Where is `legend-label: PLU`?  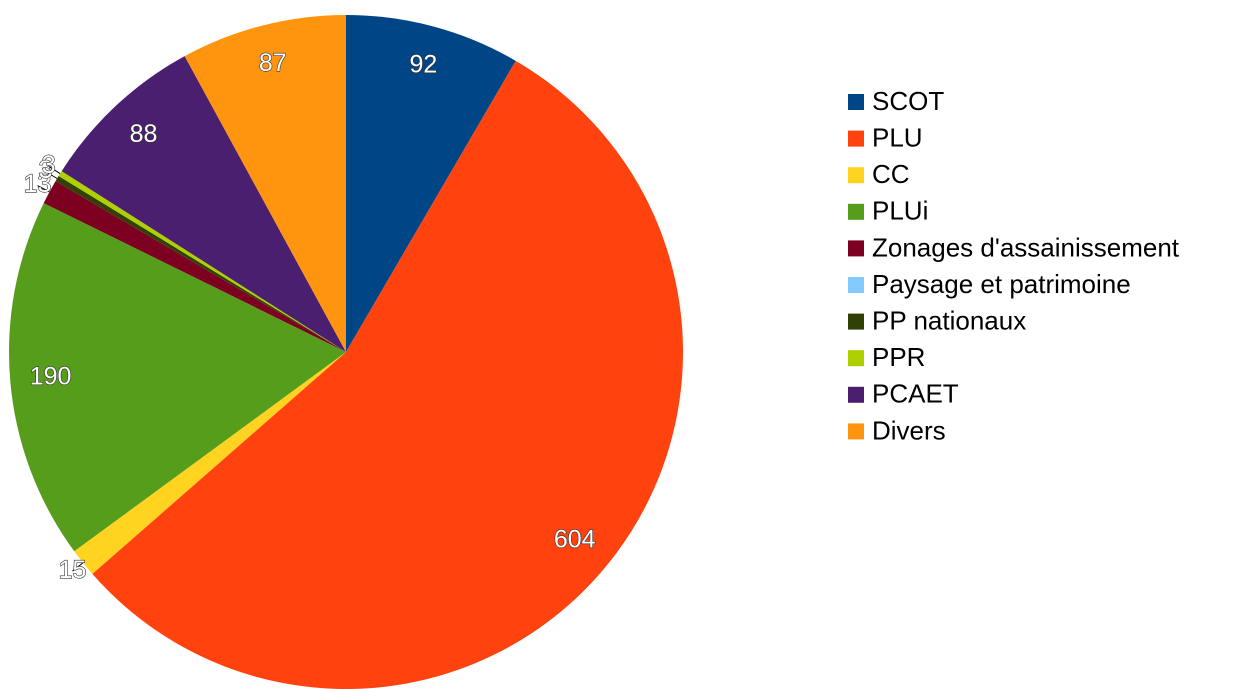 legend-label: PLU is located at coordinates (897, 137).